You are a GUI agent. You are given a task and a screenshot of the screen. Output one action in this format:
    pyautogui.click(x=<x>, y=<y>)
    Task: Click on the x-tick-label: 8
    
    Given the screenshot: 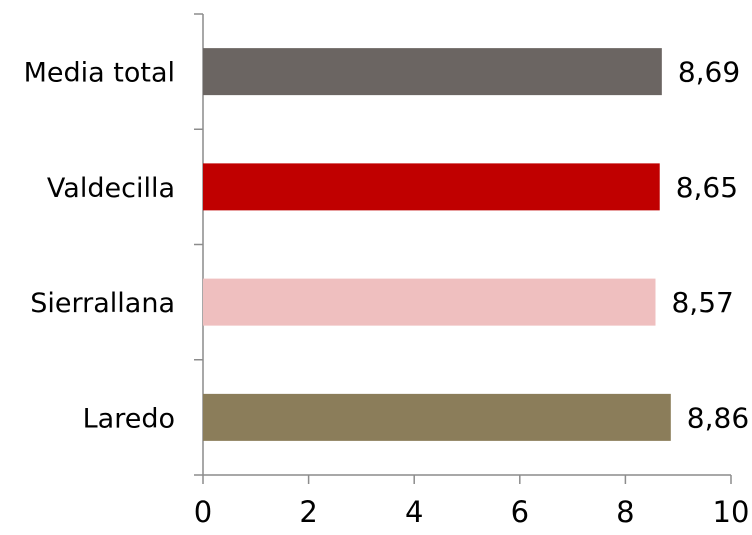 What is the action you would take?
    pyautogui.click(x=625, y=512)
    